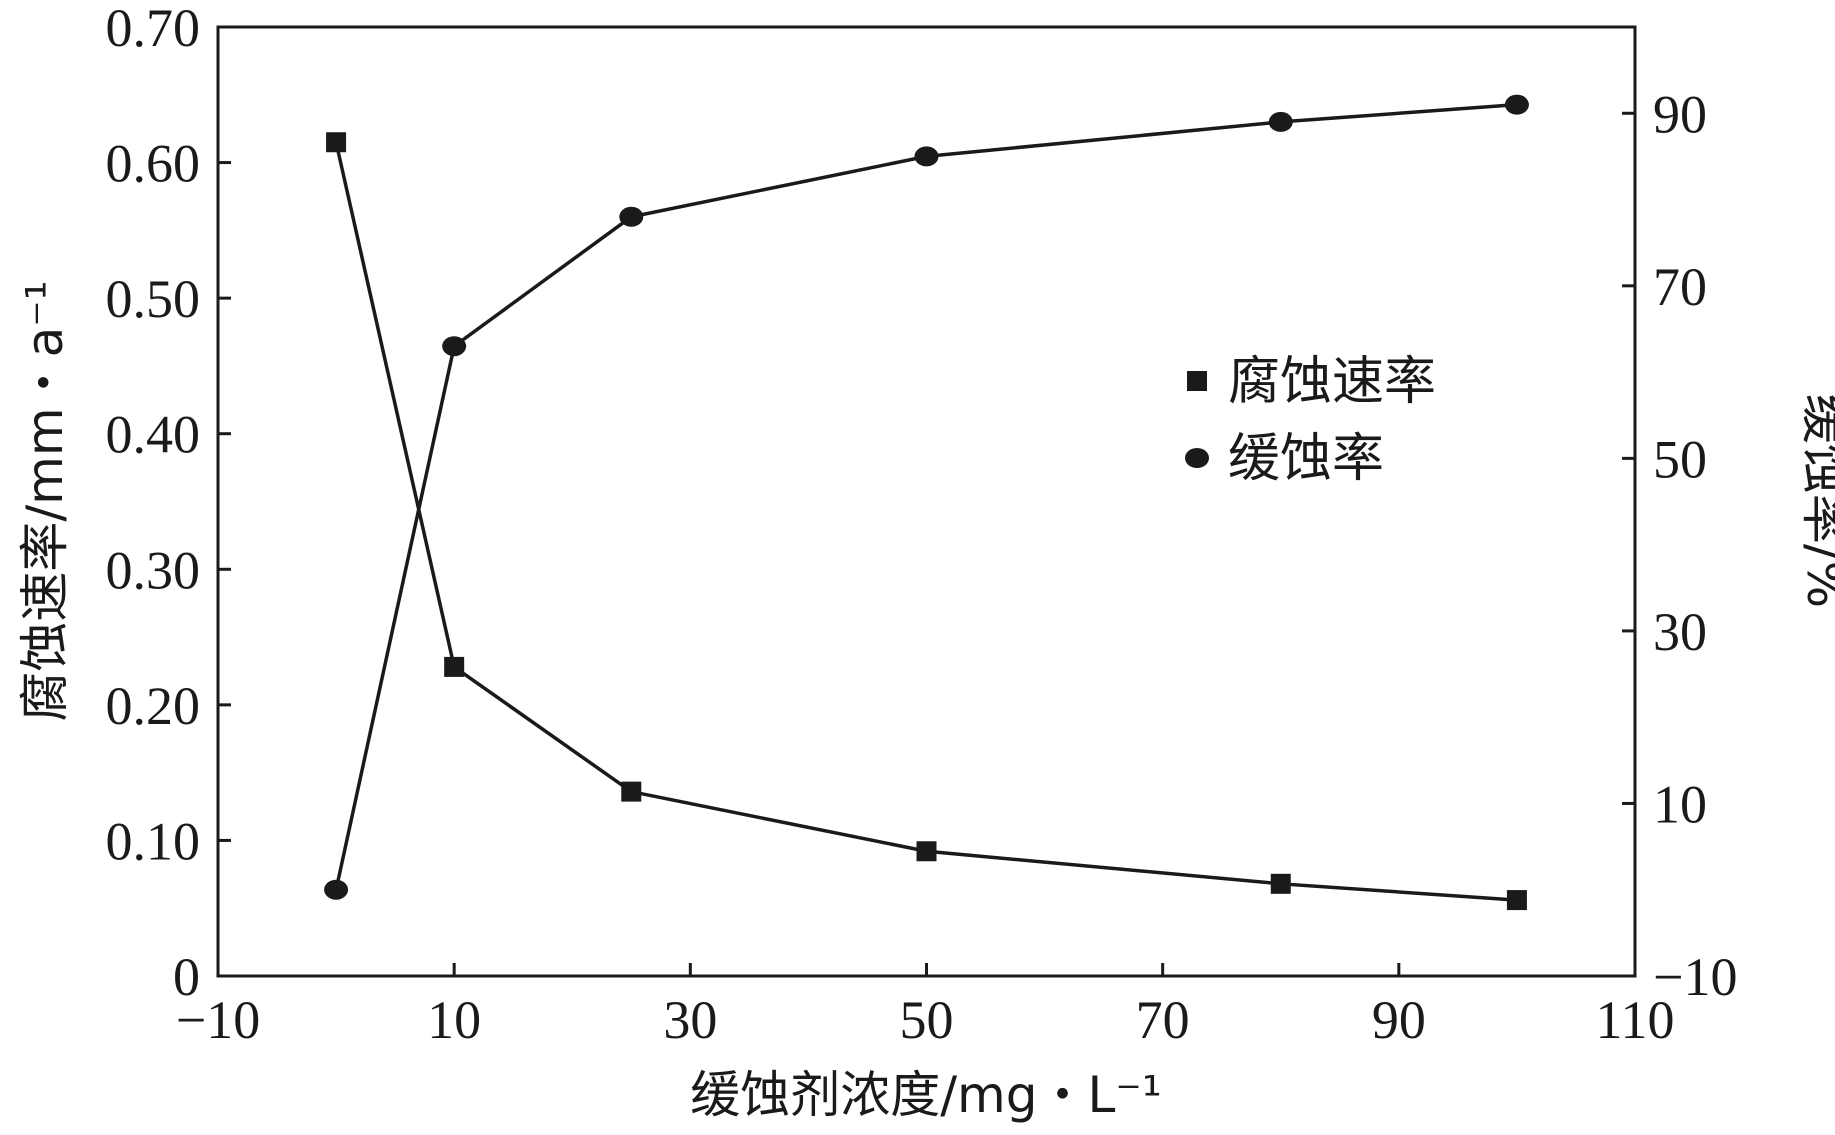  Describe the element at coordinates (1306, 459) in the screenshot. I see `legend-label-inhibition-efficiency: 缓蚀率` at that location.